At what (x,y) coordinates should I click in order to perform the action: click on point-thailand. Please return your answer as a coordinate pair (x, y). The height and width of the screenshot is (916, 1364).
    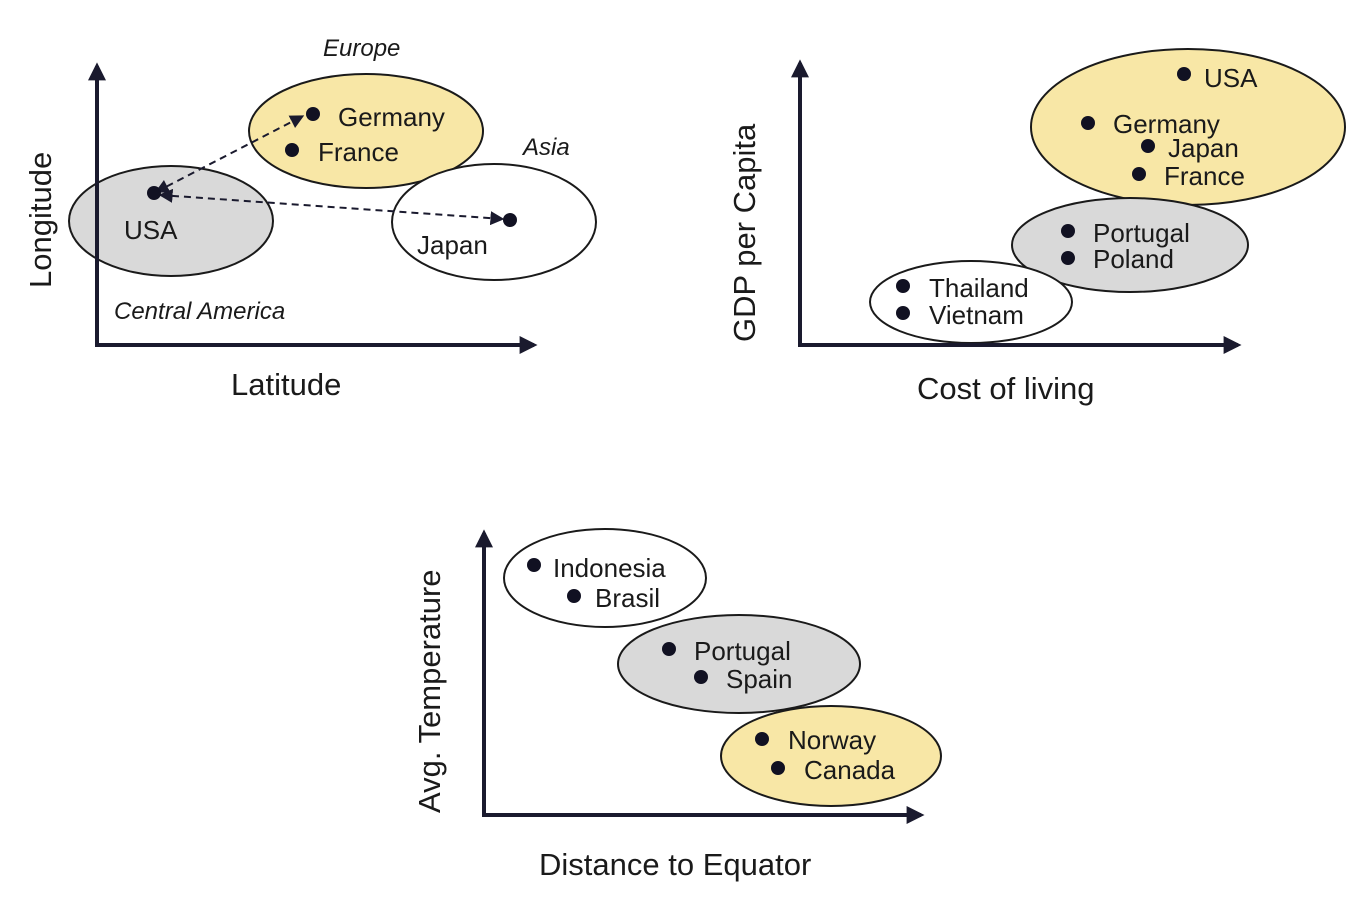
    Looking at the image, I should click on (903, 286).